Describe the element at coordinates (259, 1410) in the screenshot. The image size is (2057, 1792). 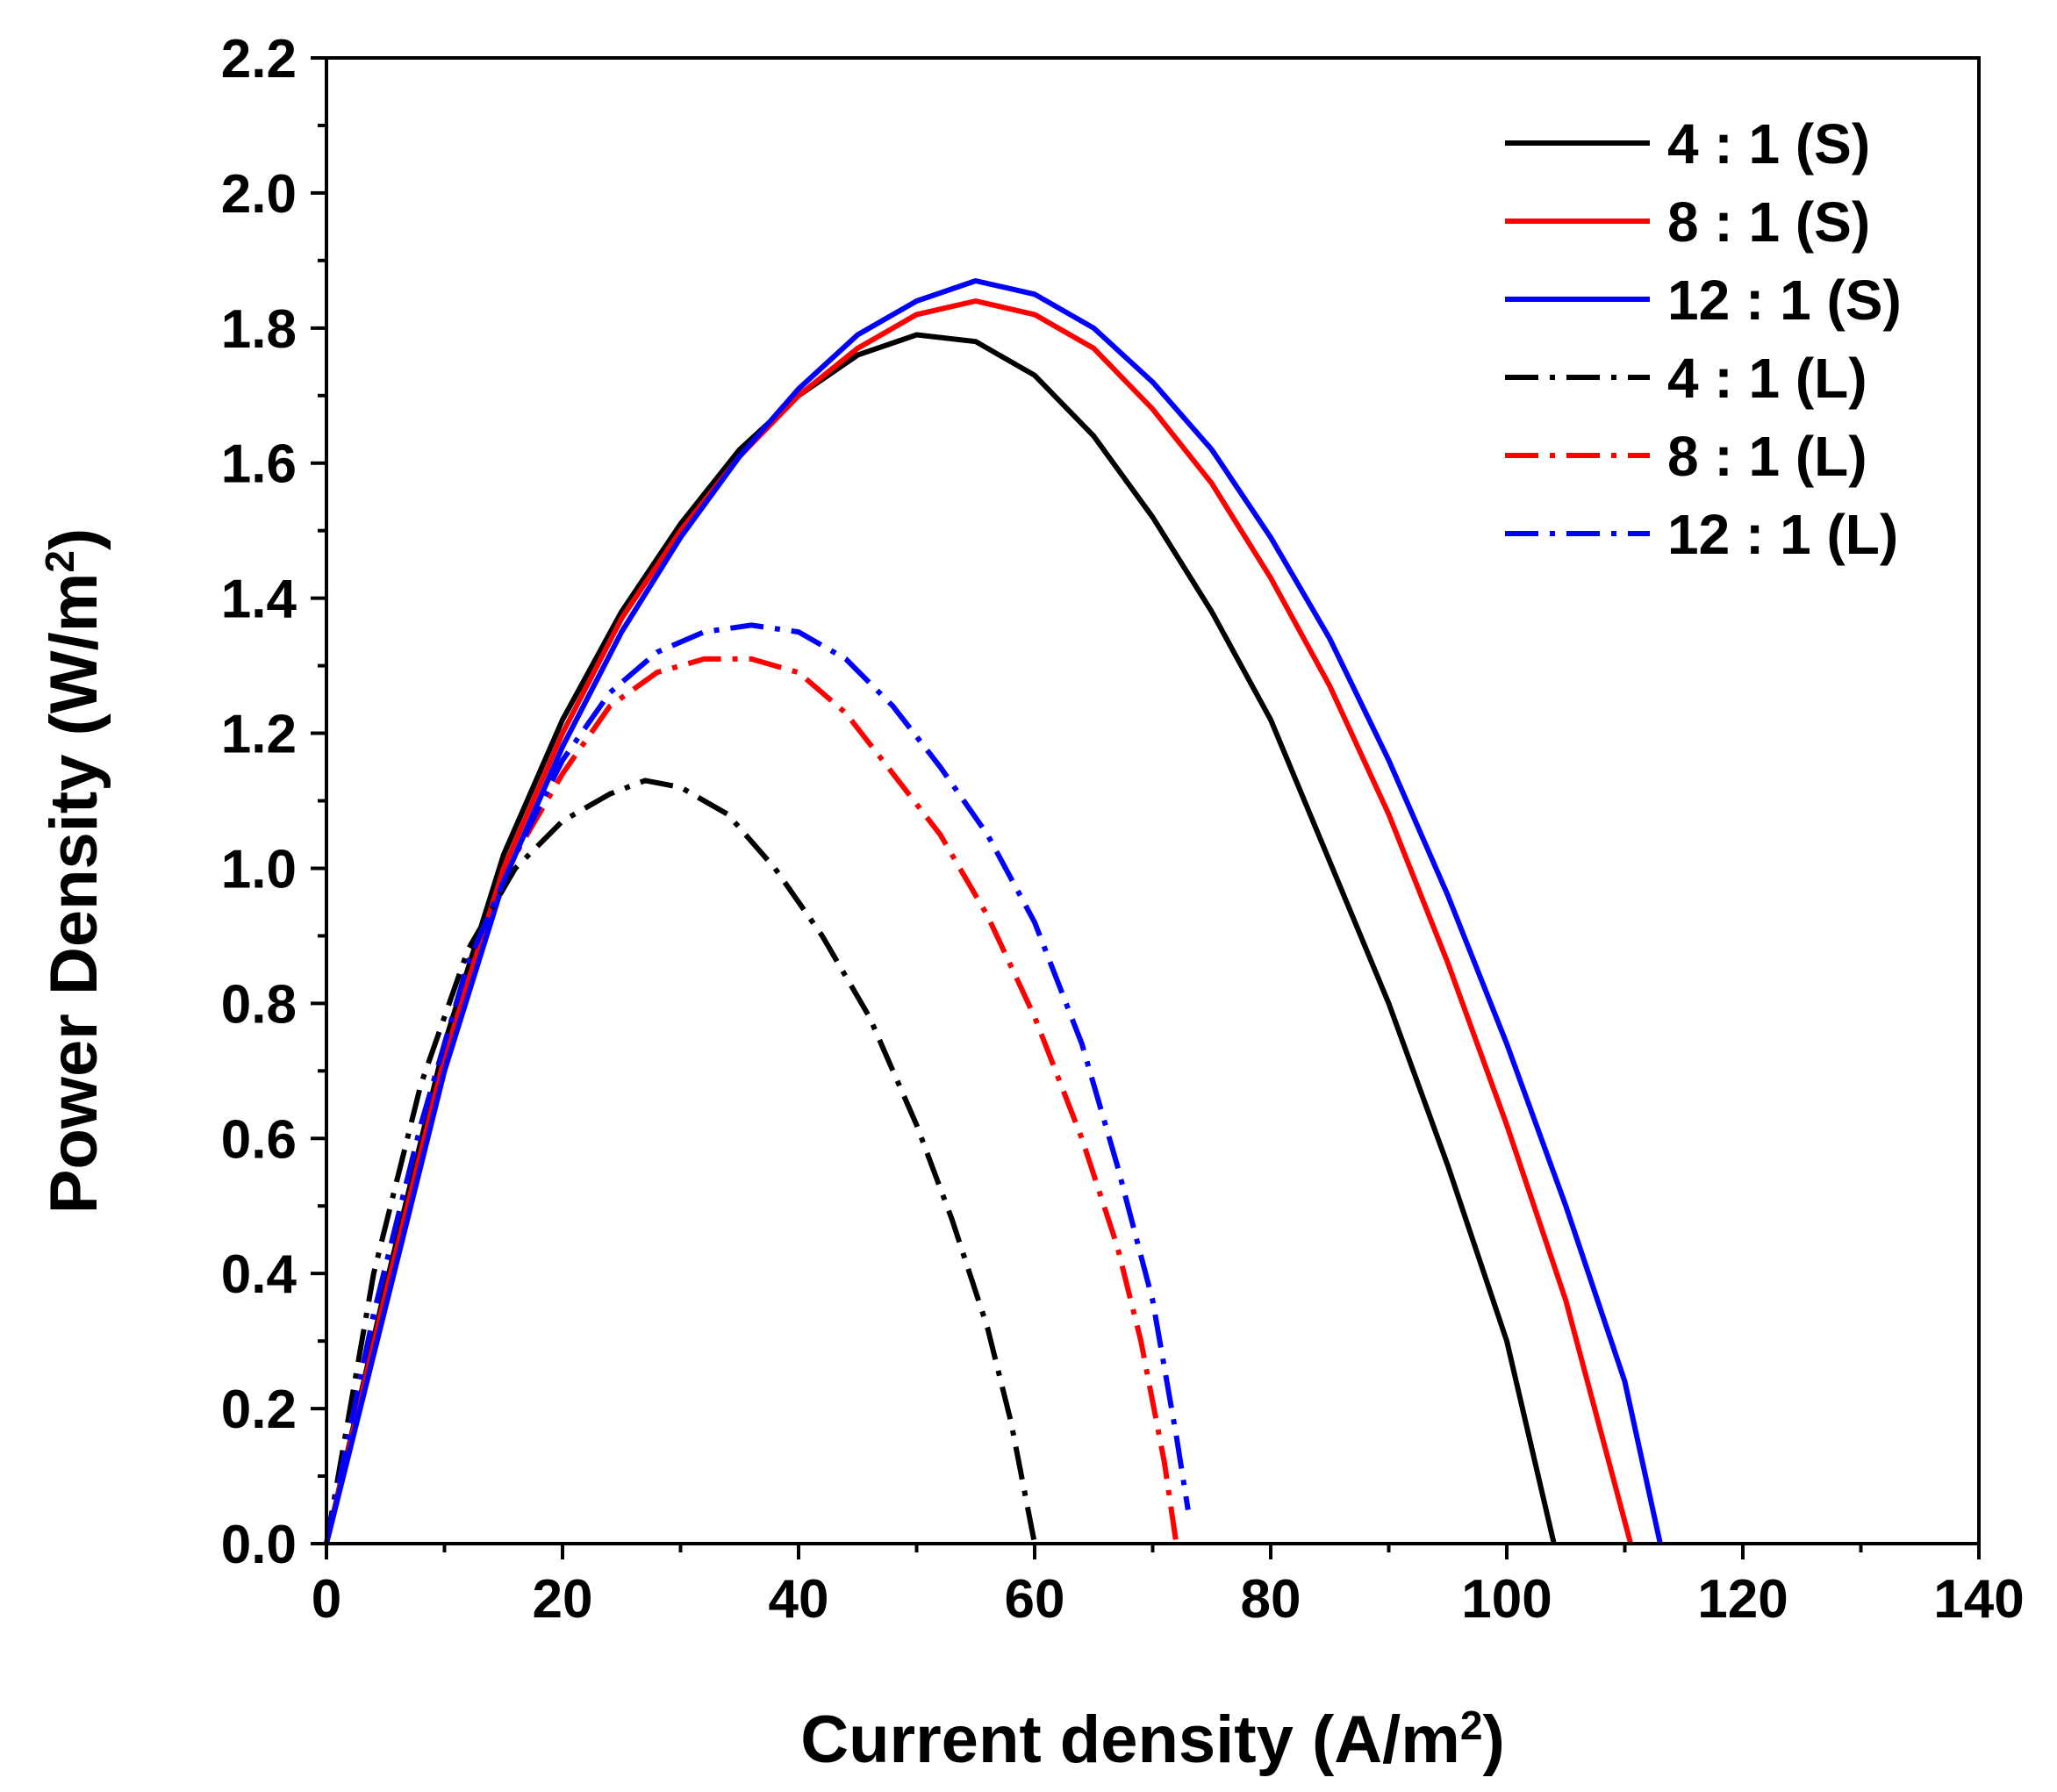
I see `y-tick-label: 0.2` at that location.